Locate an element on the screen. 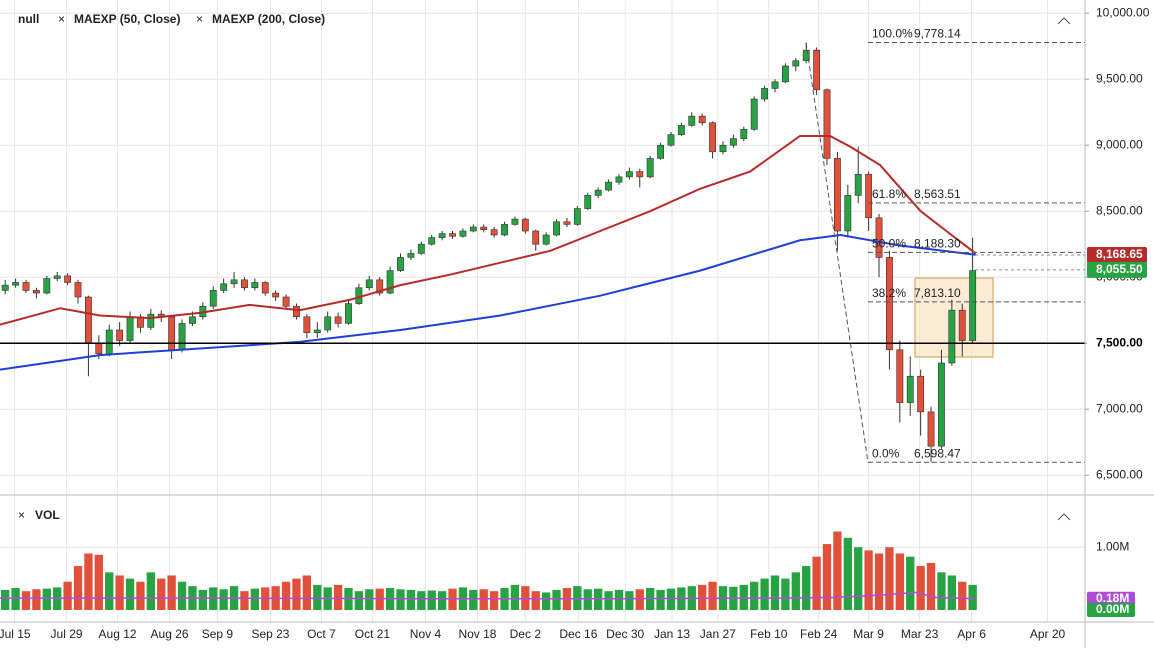  legend-entry: MAEXP (50, Close) is located at coordinates (127, 19).